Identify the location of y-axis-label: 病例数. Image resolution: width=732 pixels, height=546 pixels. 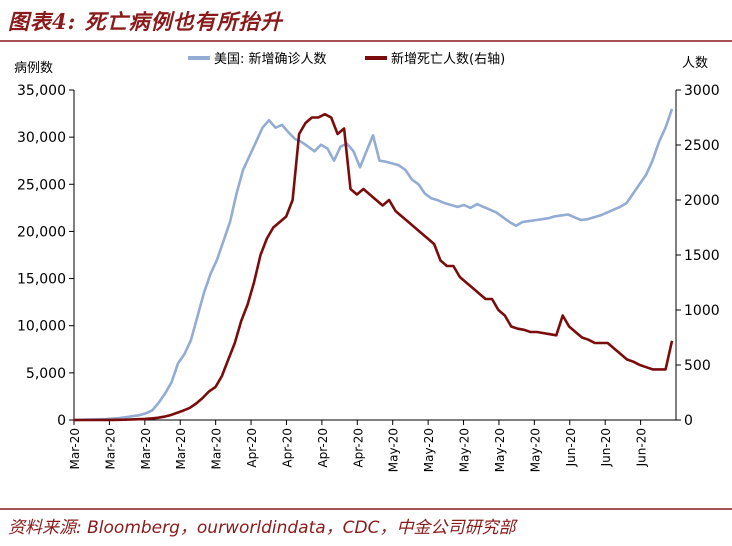
(33, 68).